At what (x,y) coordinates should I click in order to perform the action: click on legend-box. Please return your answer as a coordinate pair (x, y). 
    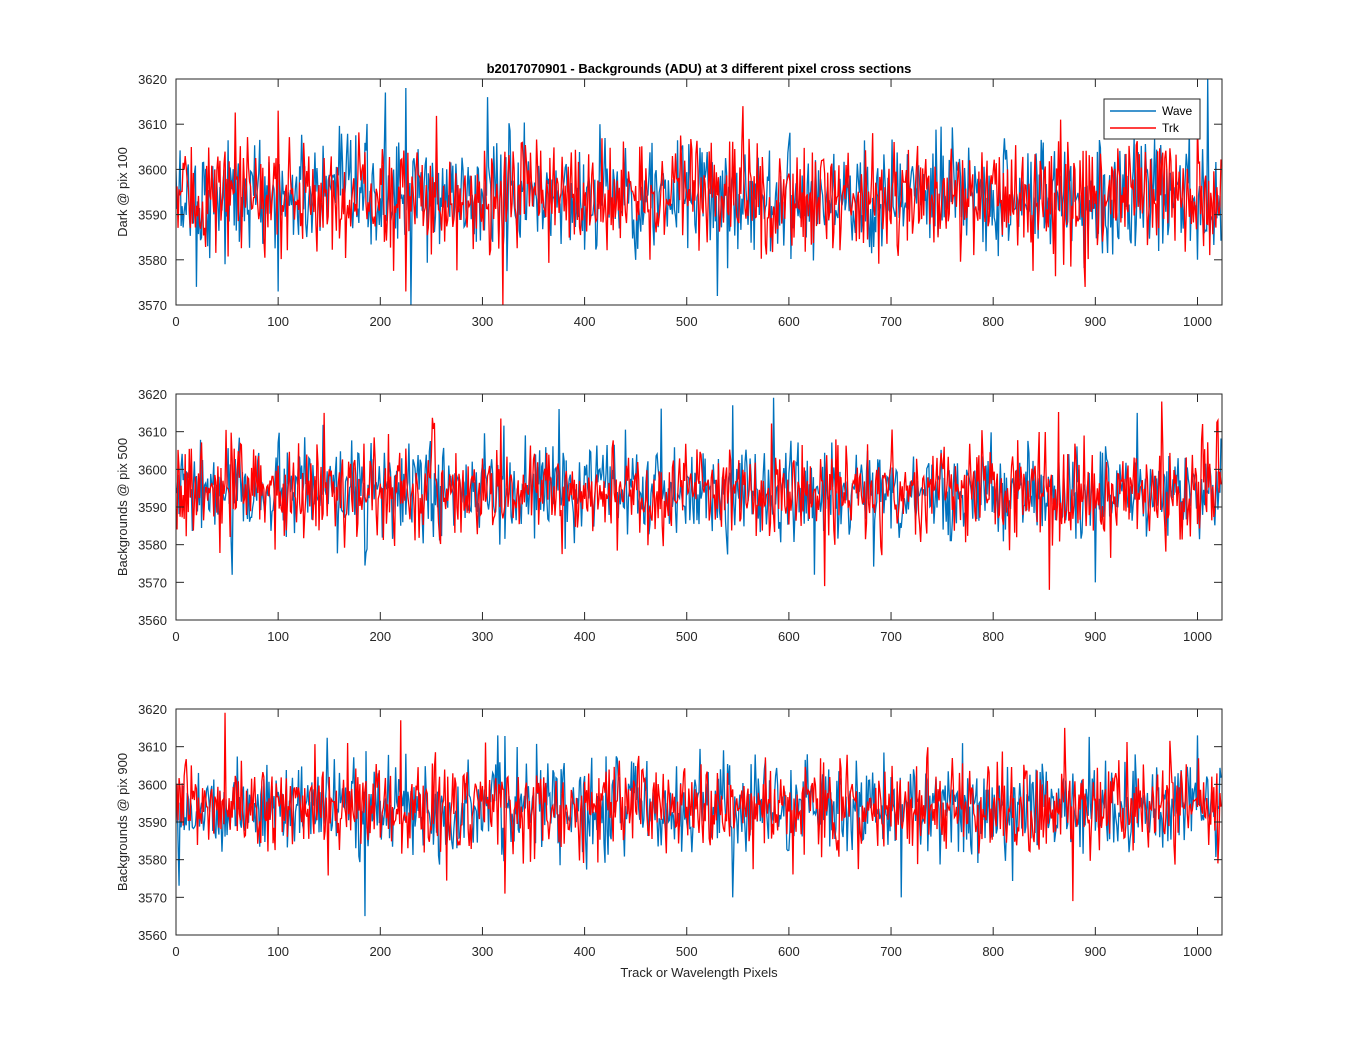
    Looking at the image, I should click on (1152, 119).